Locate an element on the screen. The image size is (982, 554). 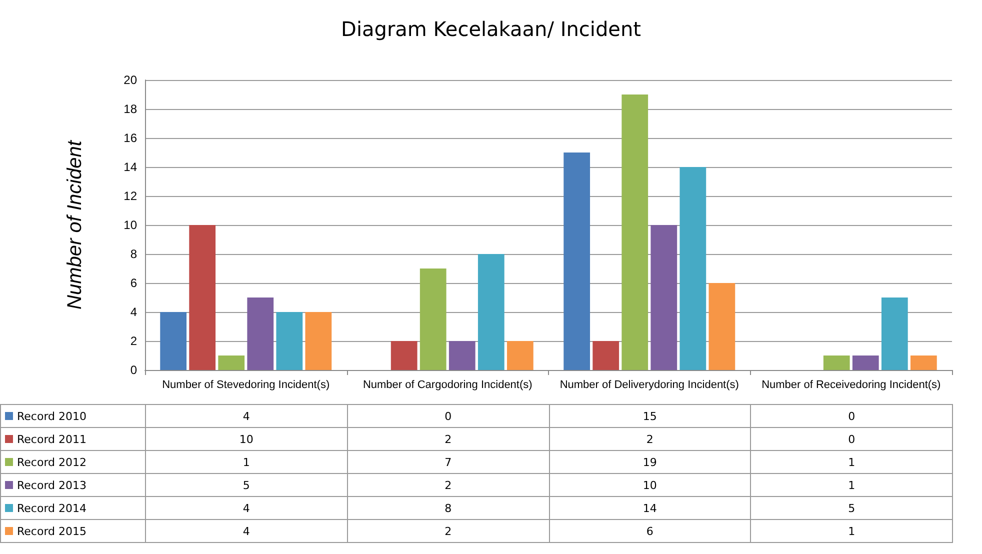
y-axis-title: Number of Incident is located at coordinates (75, 224).